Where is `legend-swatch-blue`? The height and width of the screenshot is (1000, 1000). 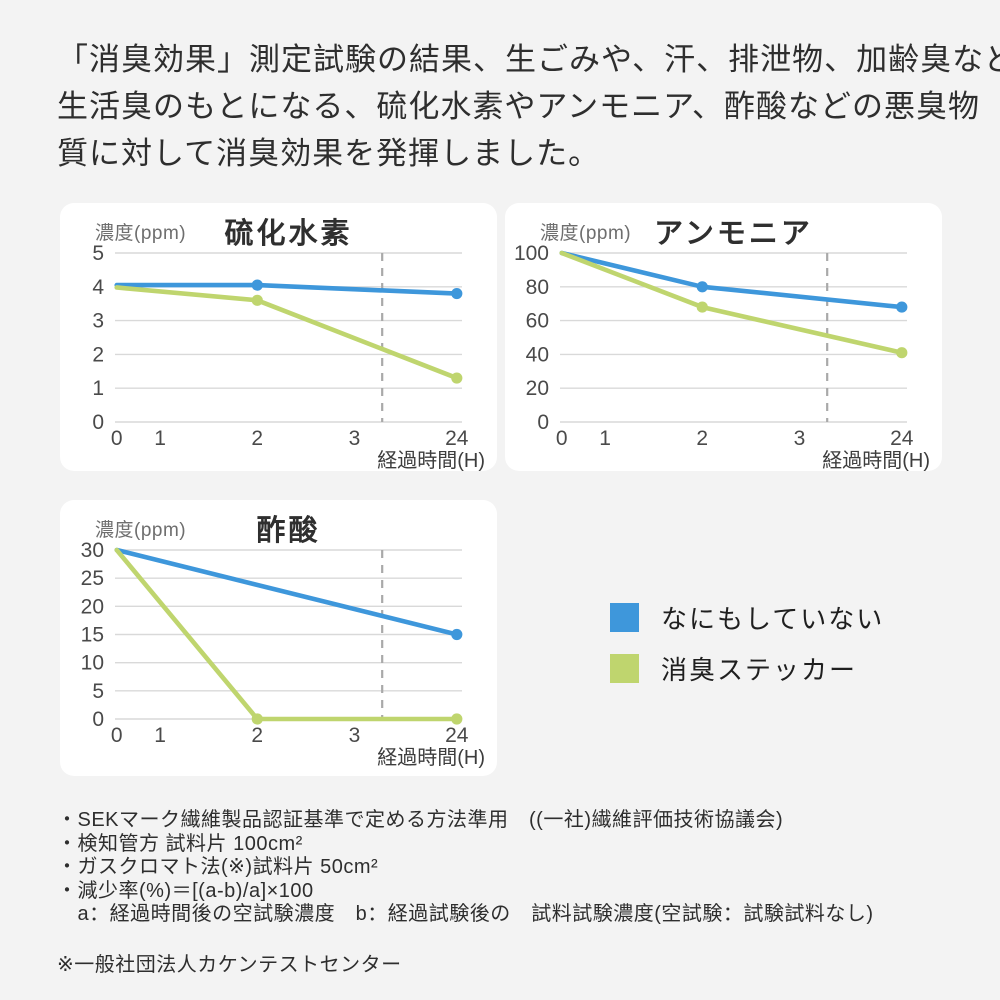 legend-swatch-blue is located at coordinates (624, 617).